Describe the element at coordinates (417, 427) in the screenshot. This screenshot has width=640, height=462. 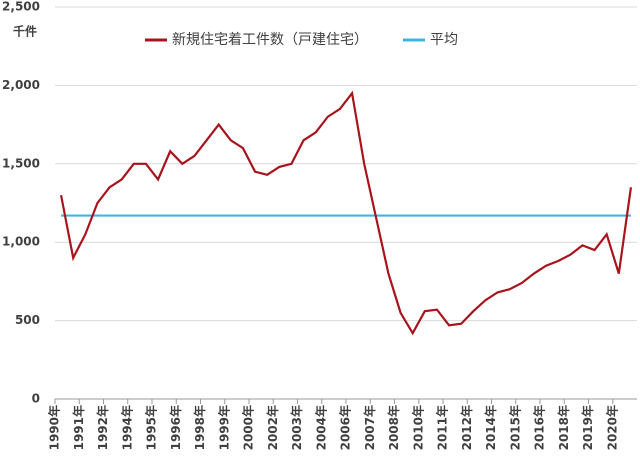
I see `x-tick-label: 2010年` at that location.